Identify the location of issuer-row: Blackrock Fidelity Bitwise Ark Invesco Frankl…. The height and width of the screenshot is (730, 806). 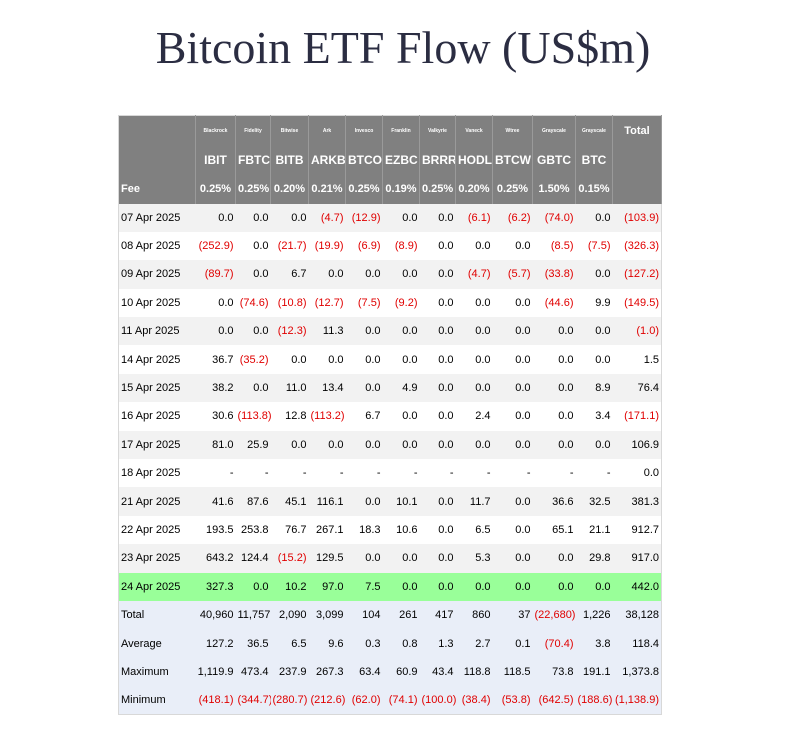
(390, 130).